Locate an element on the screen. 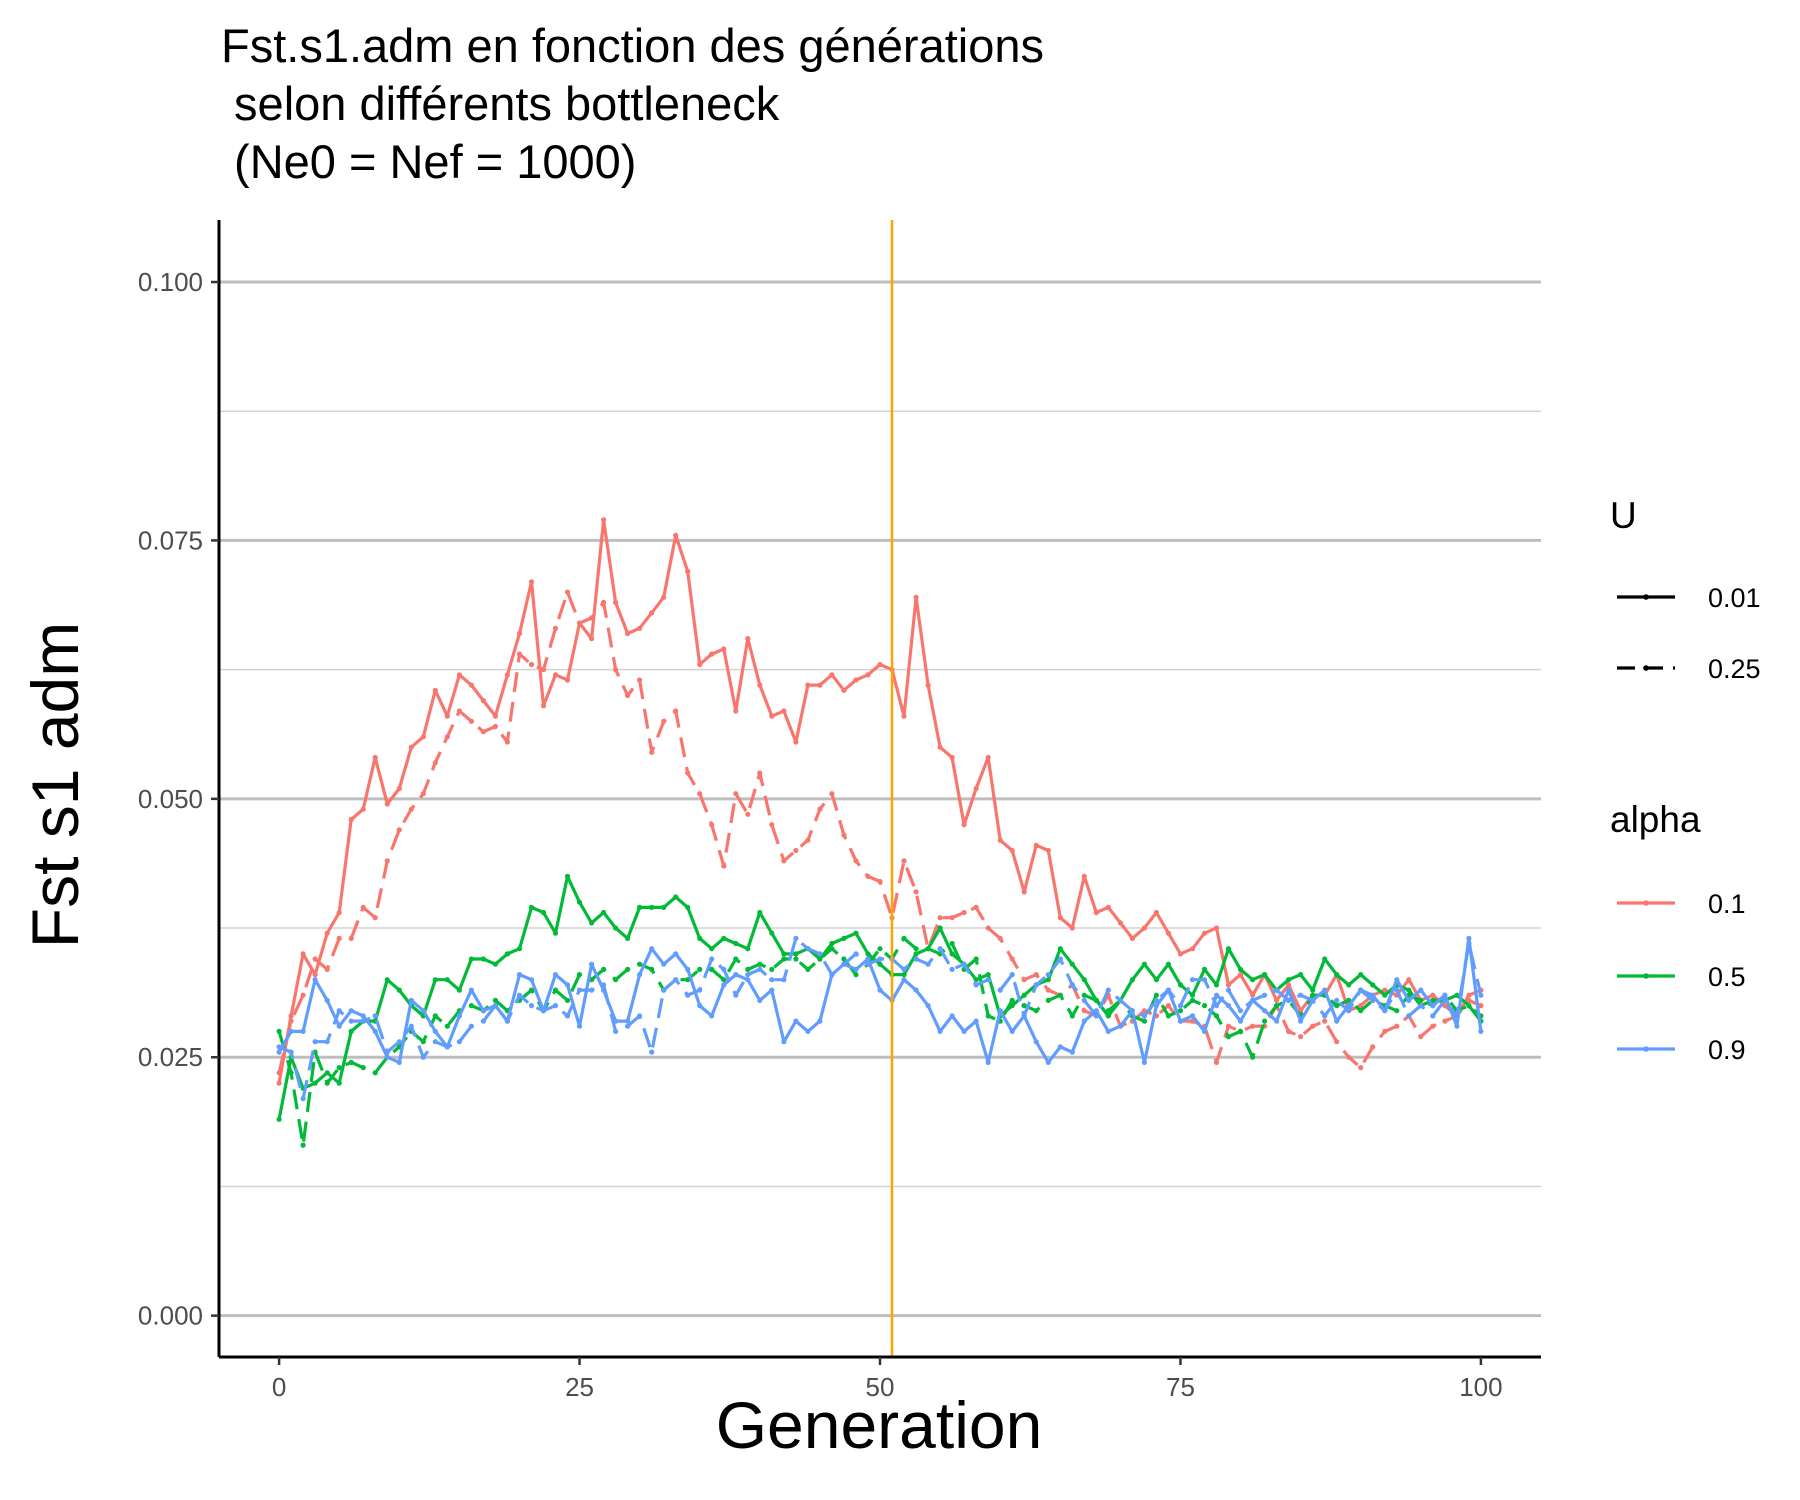  legend-key-alpha-point-0.9 is located at coordinates (1646, 1049).